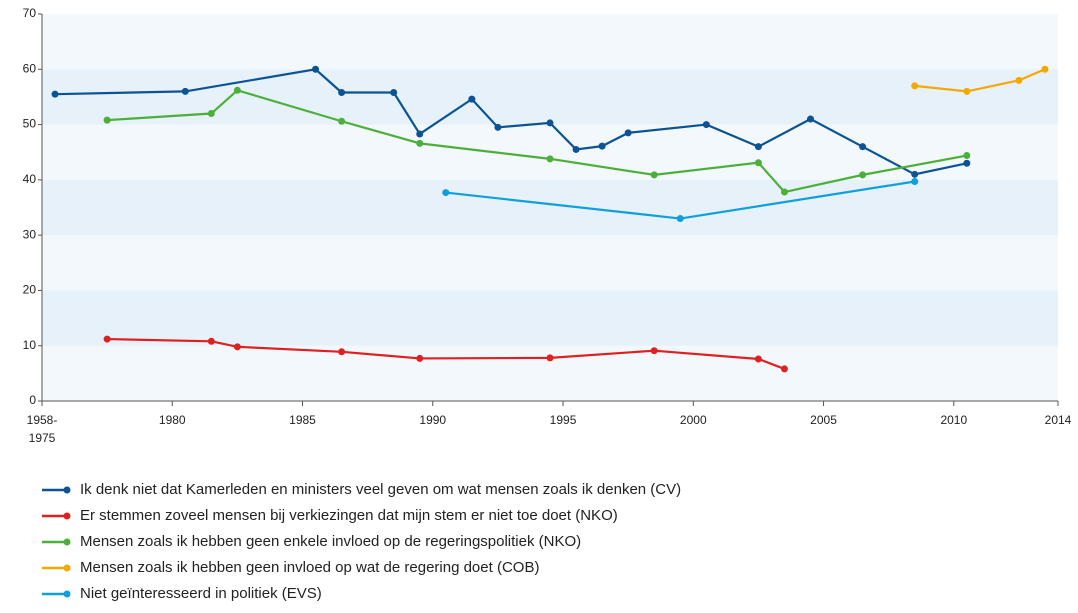 This screenshot has width=1078, height=613. Describe the element at coordinates (823, 420) in the screenshot. I see `x-tick-label: 2005` at that location.